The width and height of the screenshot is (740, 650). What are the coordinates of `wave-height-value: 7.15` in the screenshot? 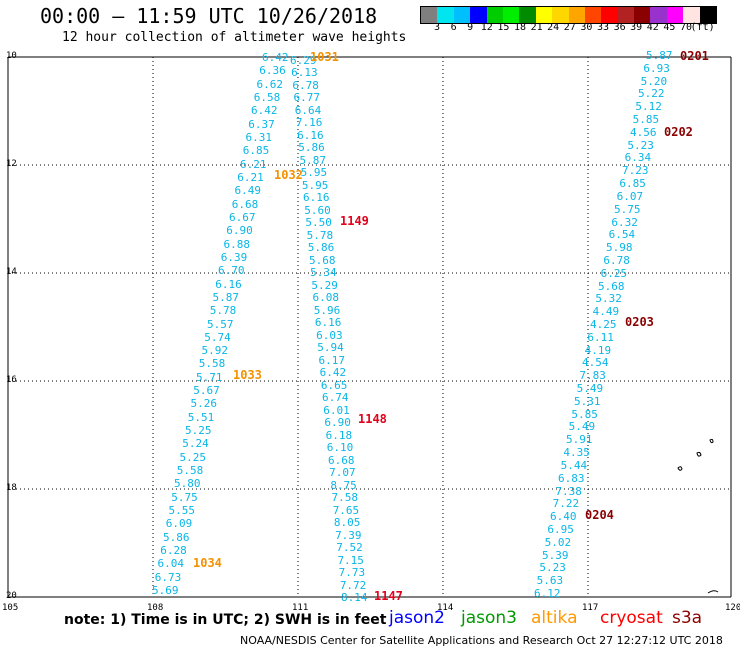 It's located at (350, 560).